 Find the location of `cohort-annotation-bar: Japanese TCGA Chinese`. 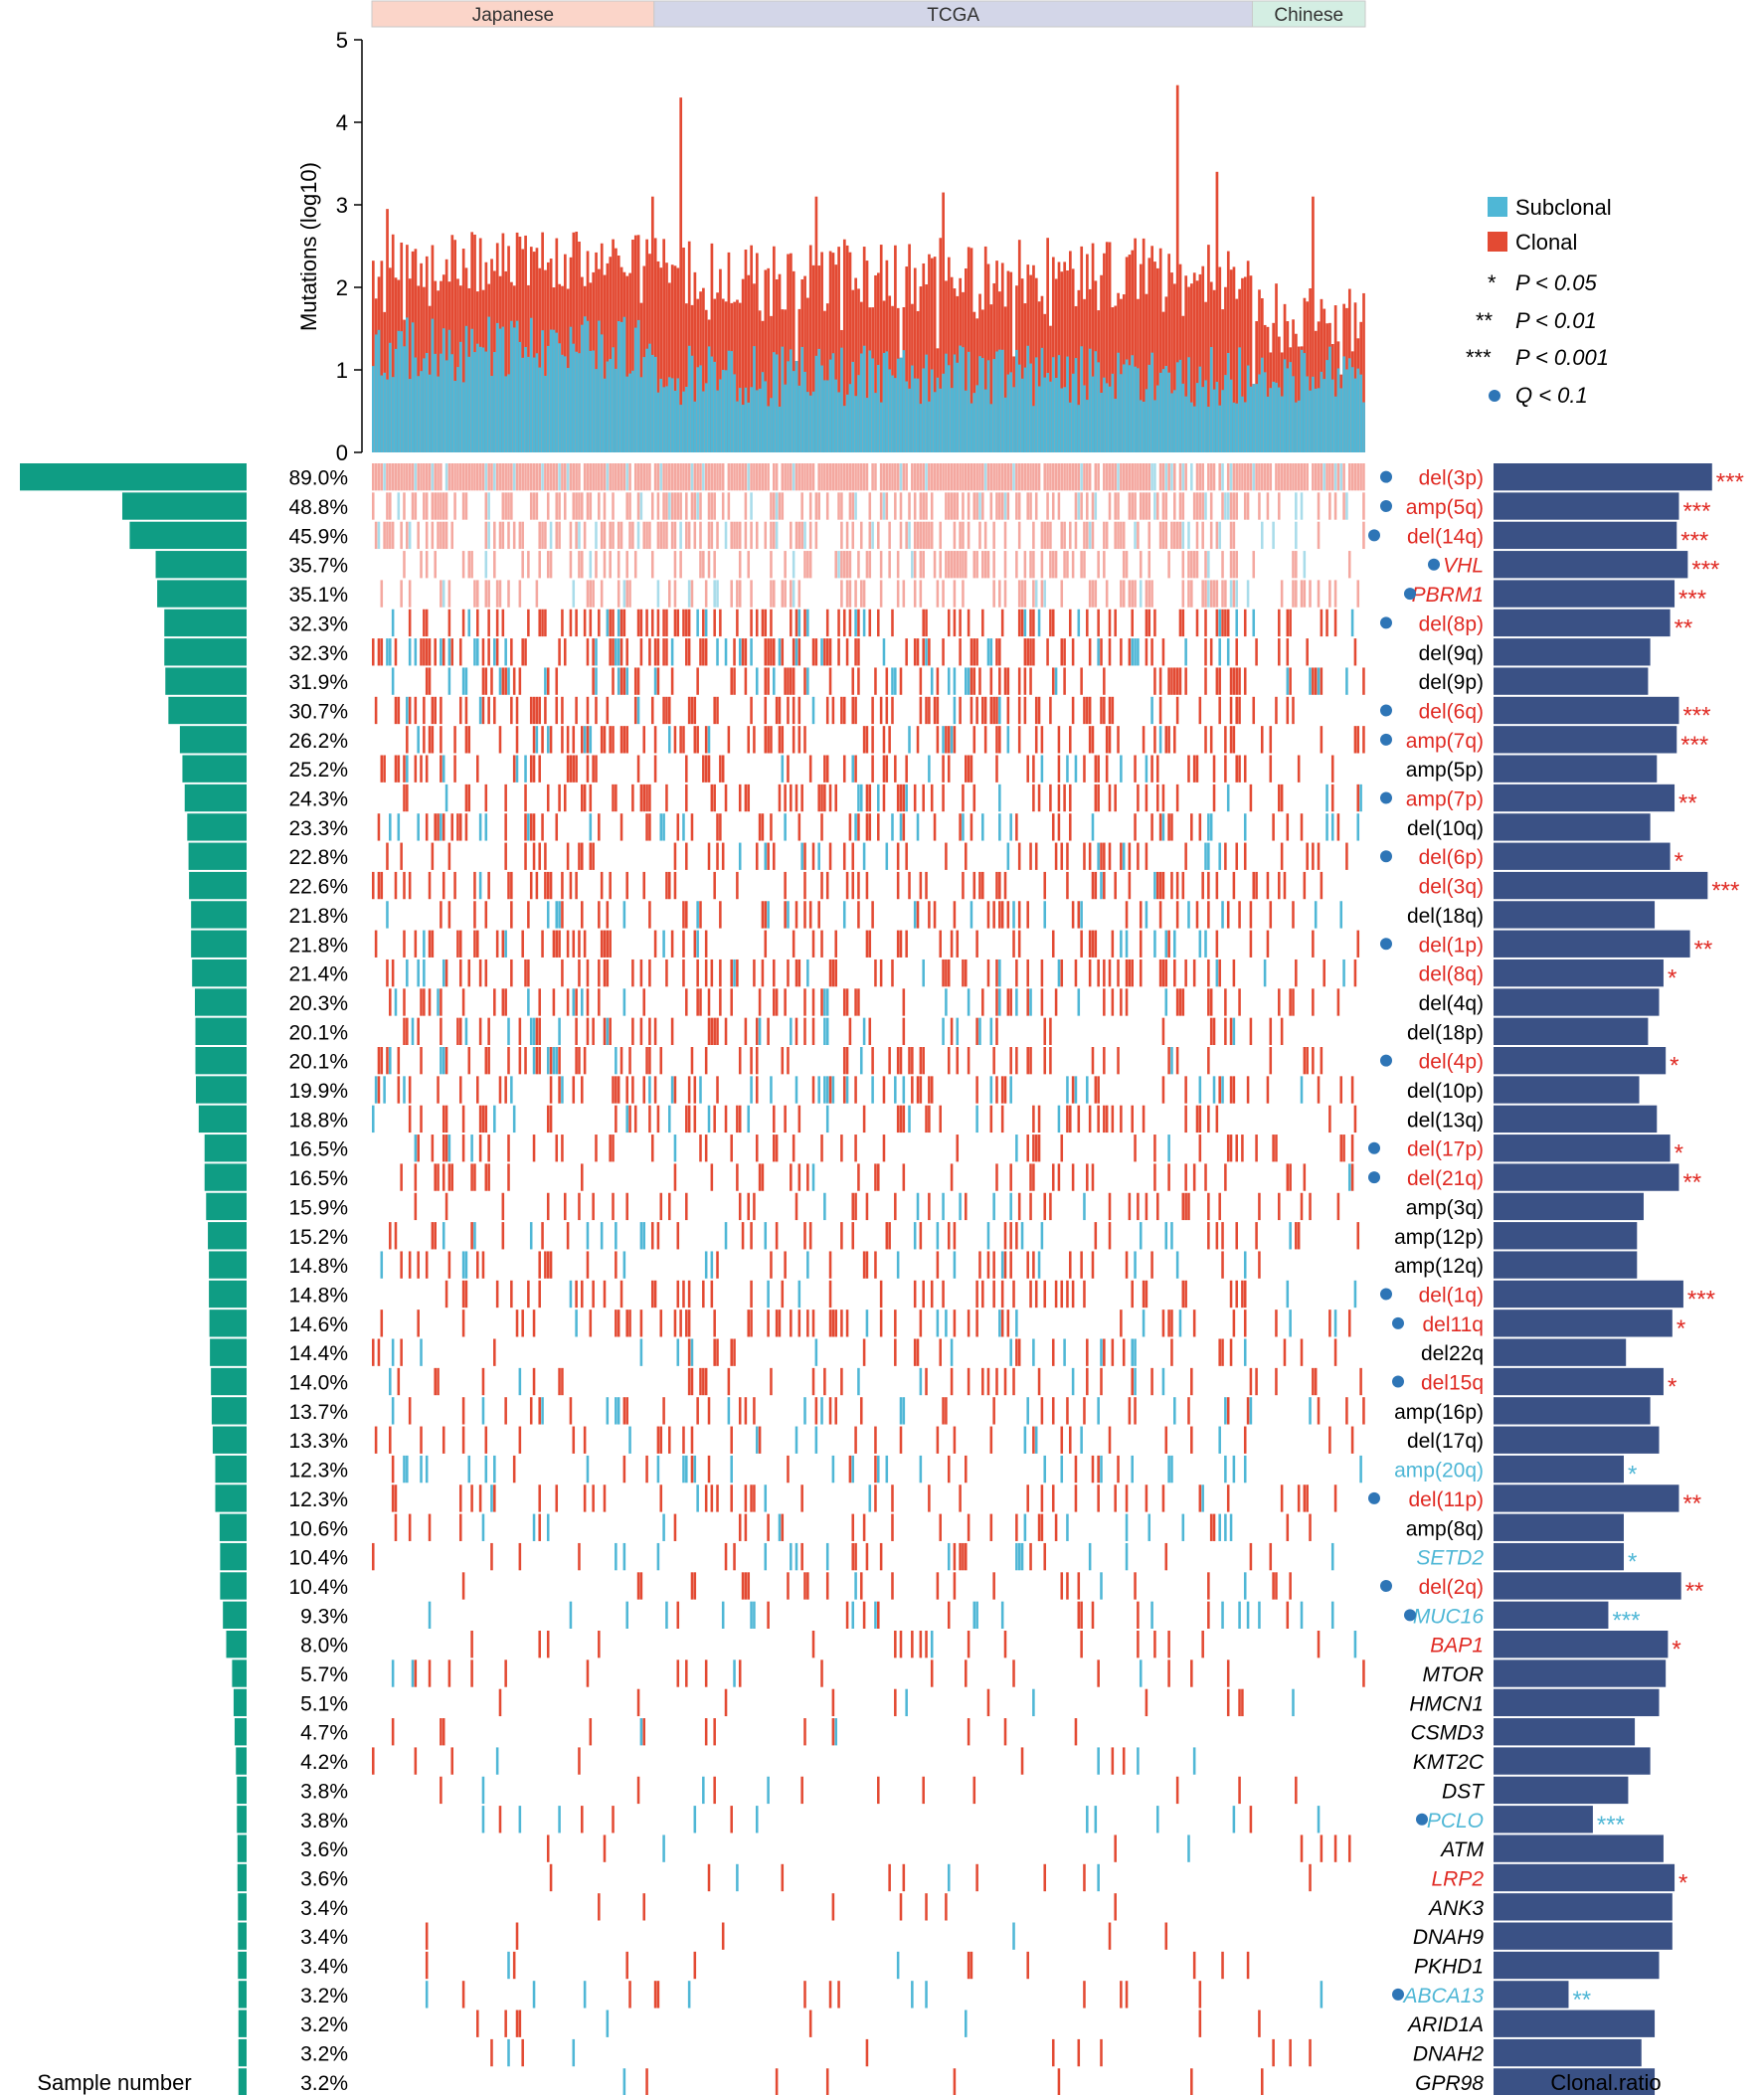

cohort-annotation-bar: Japanese TCGA Chinese is located at coordinates (868, 14).